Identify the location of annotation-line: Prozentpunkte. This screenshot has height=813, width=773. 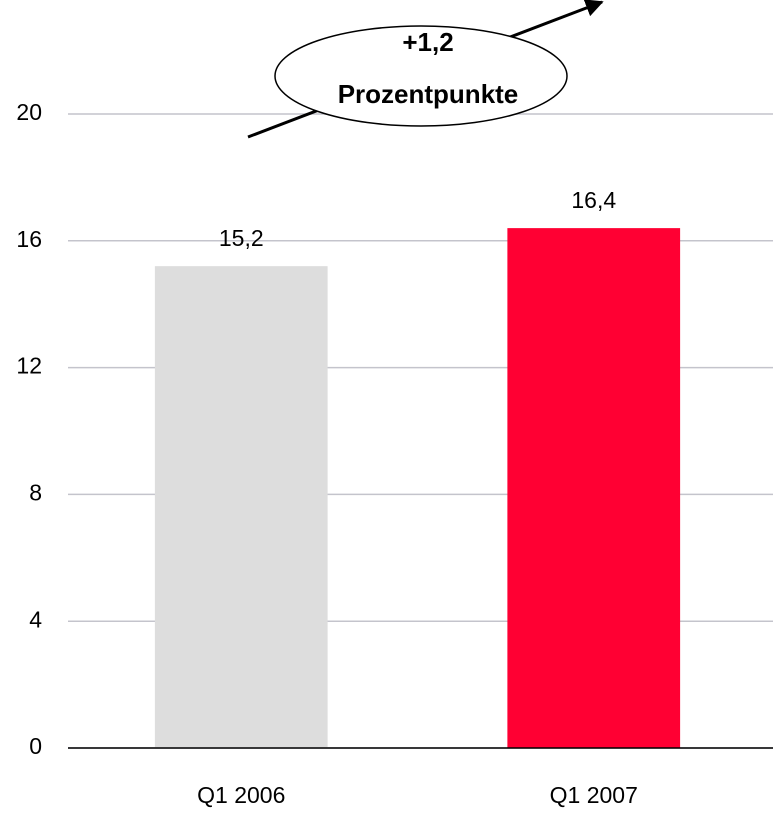
(428, 94).